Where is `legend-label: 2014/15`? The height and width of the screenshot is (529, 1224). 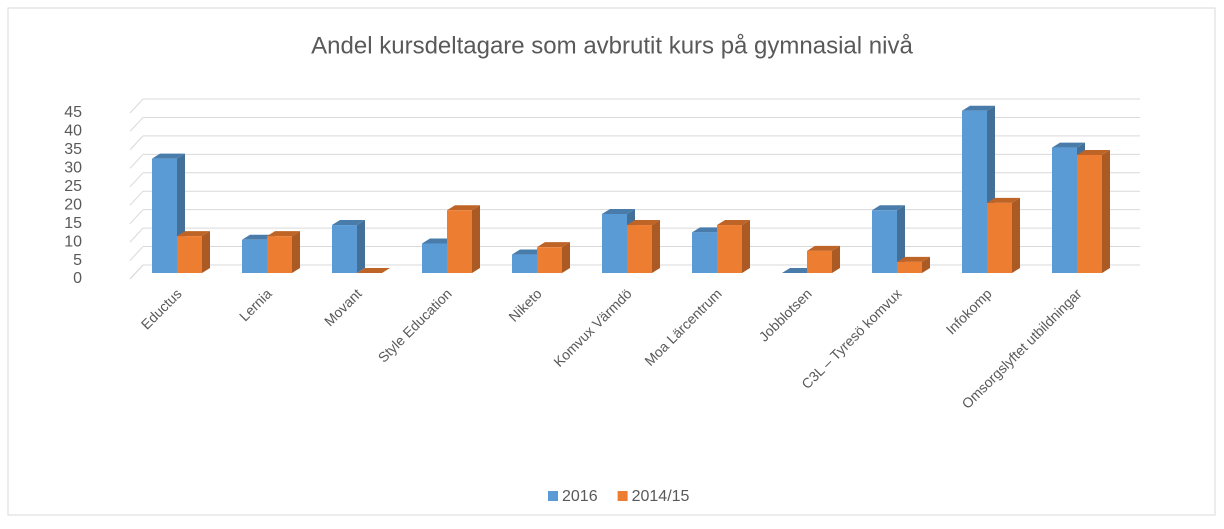
legend-label: 2014/15 is located at coordinates (661, 496).